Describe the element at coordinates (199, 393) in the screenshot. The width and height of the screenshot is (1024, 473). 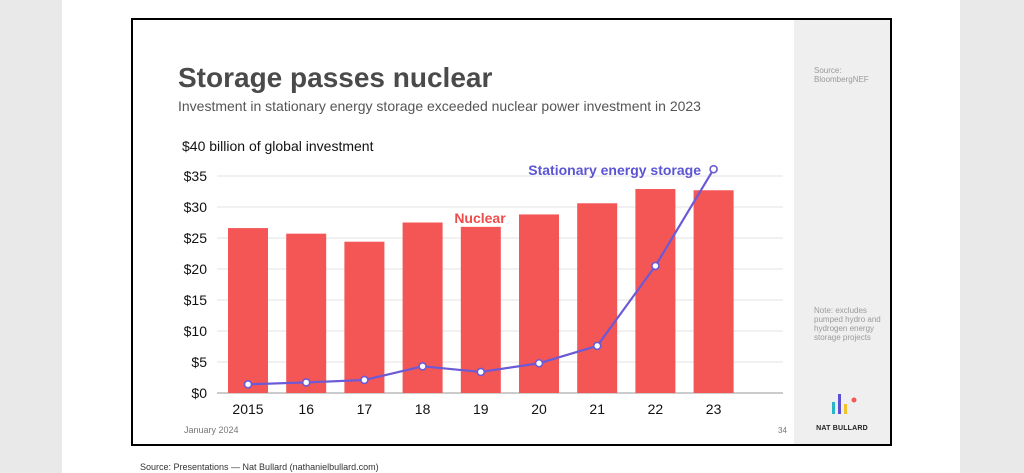
I see `y-tick-label: $0` at that location.